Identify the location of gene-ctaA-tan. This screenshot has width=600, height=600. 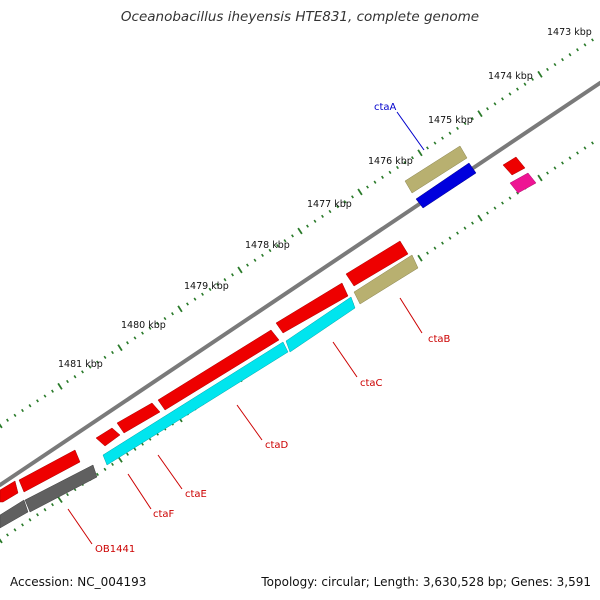
(436, 169).